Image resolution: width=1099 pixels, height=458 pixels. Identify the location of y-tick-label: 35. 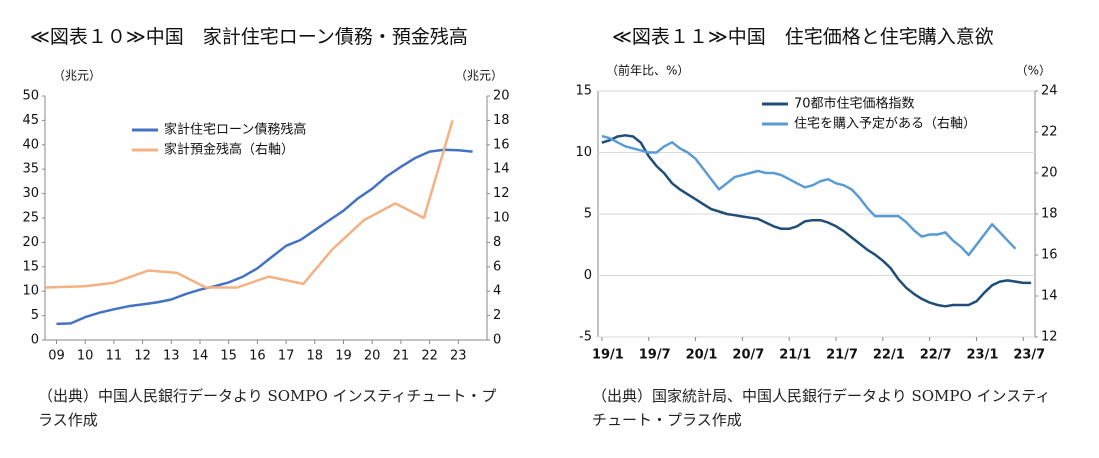
(30, 169).